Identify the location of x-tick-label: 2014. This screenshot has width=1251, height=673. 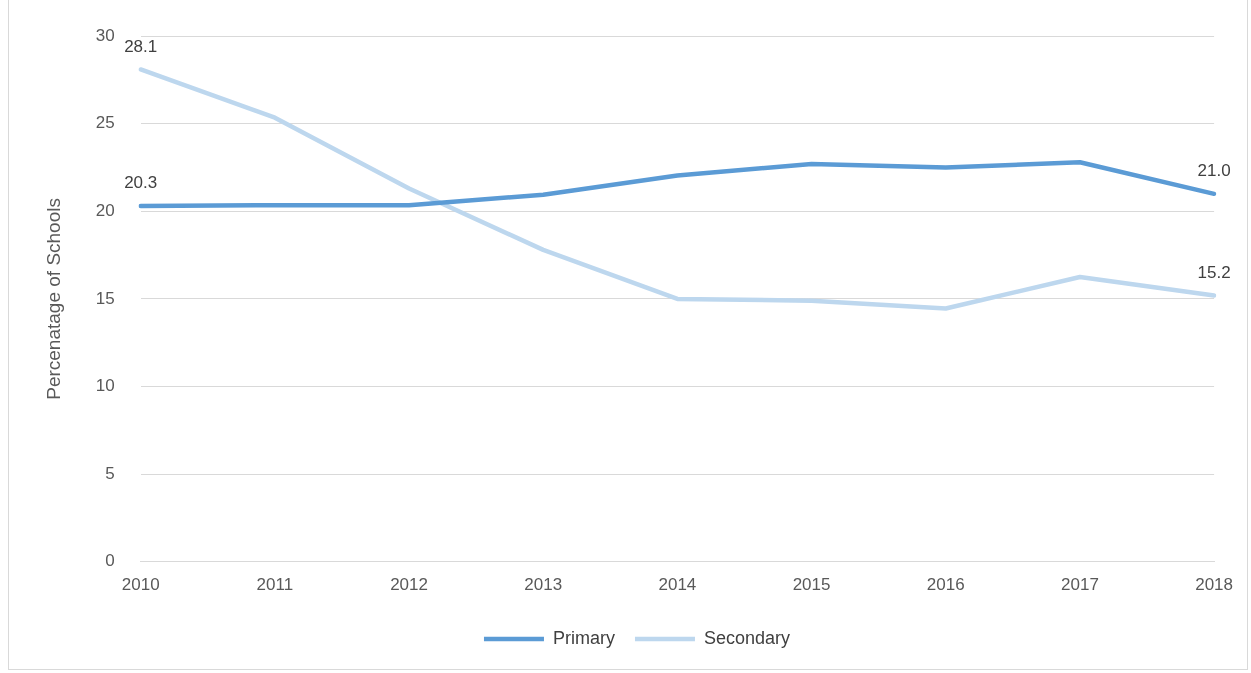
(677, 585).